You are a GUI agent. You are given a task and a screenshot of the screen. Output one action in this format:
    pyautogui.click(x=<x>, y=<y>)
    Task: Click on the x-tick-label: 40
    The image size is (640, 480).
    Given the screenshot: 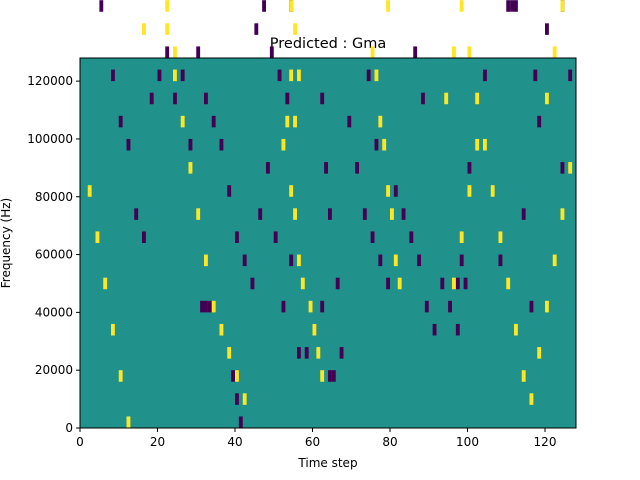 What is the action you would take?
    pyautogui.click(x=234, y=442)
    